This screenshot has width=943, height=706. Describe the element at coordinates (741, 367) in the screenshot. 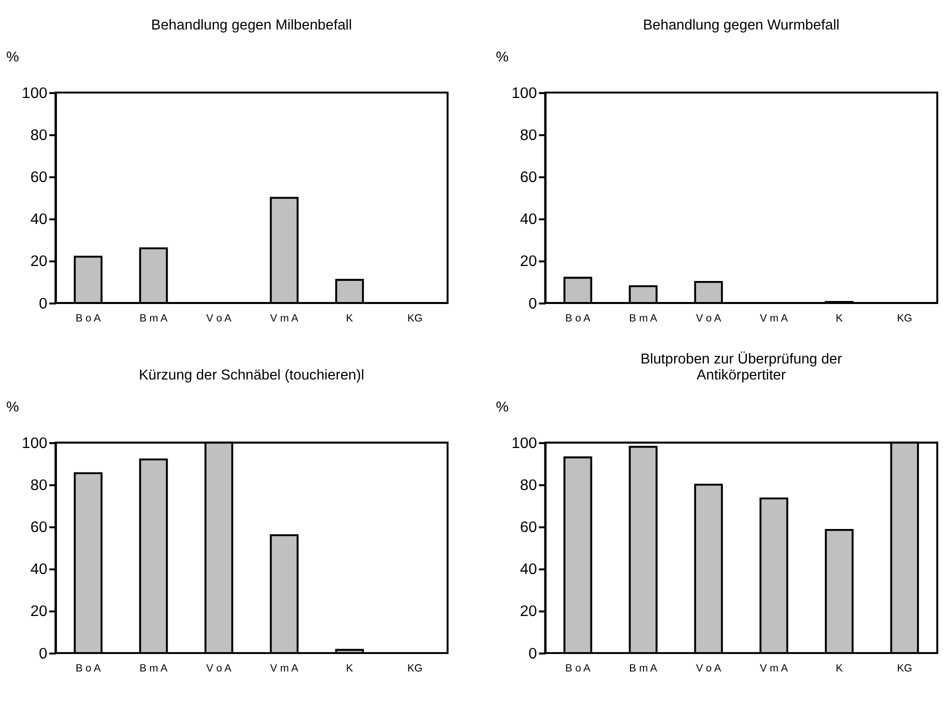

I see `chart-title: Blutproben zur Überprüfung der Antikörpertiter` at that location.